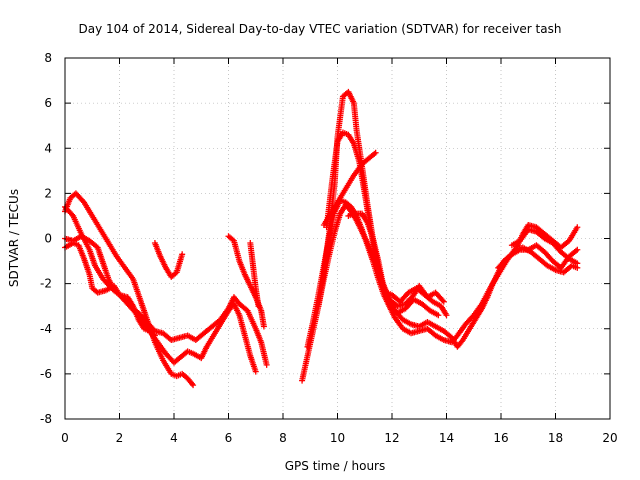 The width and height of the screenshot is (640, 480). I want to click on x-tick-label: 20, so click(609, 438).